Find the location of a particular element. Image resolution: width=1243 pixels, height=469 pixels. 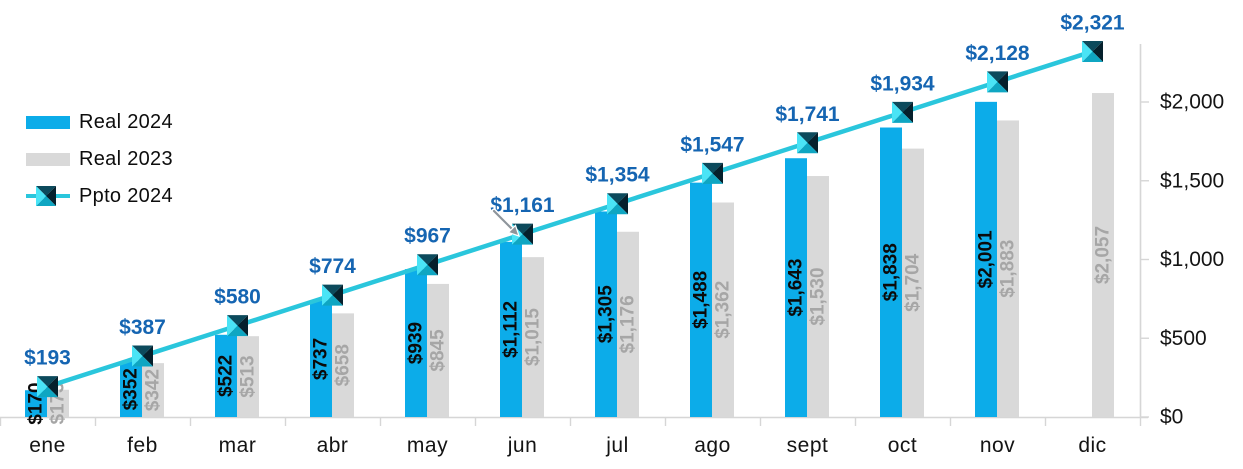

bar-real-2023-dic is located at coordinates (1103, 255).